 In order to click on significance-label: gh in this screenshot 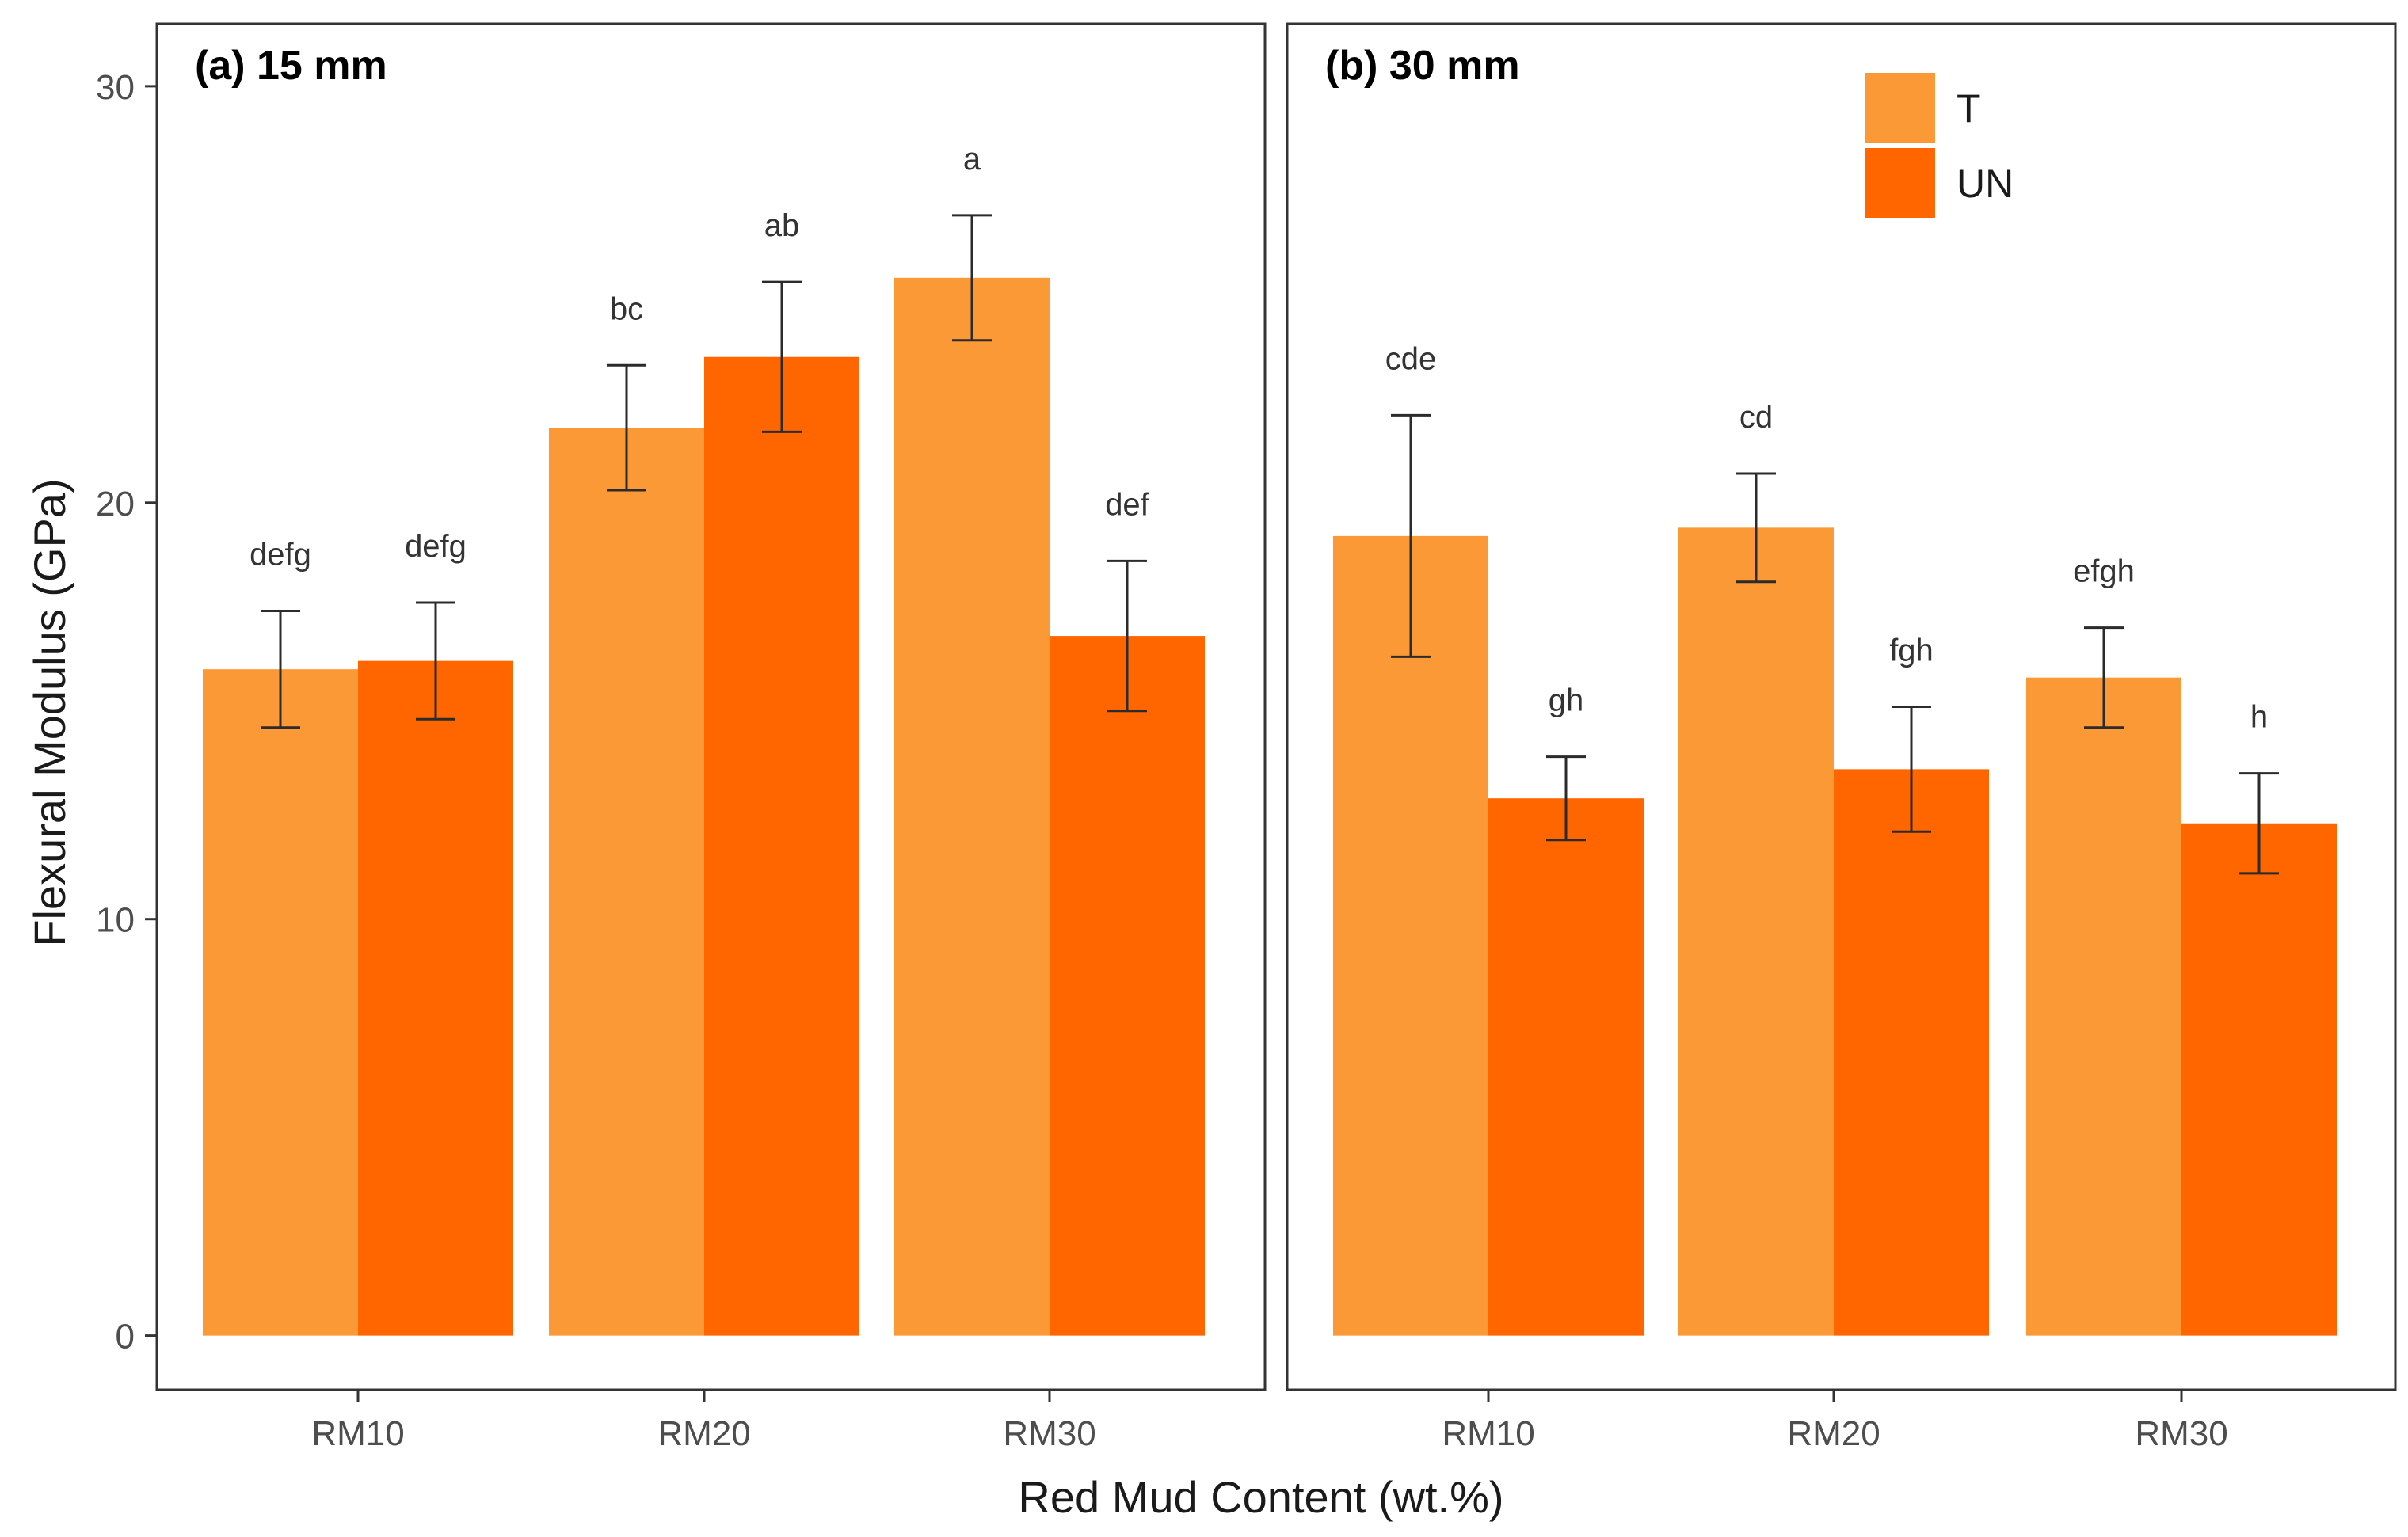, I will do `click(1566, 700)`.